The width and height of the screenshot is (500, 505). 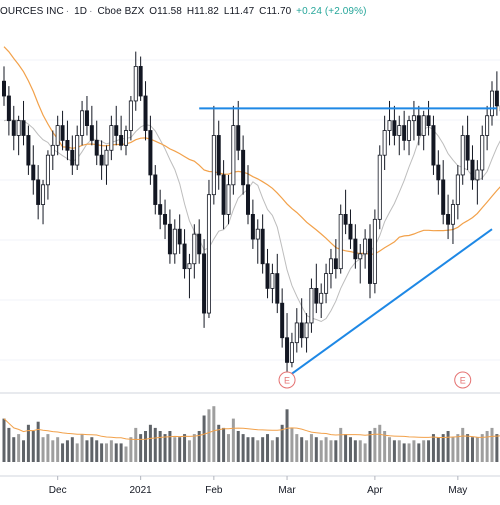 I want to click on interval-label: 1D, so click(x=81, y=11).